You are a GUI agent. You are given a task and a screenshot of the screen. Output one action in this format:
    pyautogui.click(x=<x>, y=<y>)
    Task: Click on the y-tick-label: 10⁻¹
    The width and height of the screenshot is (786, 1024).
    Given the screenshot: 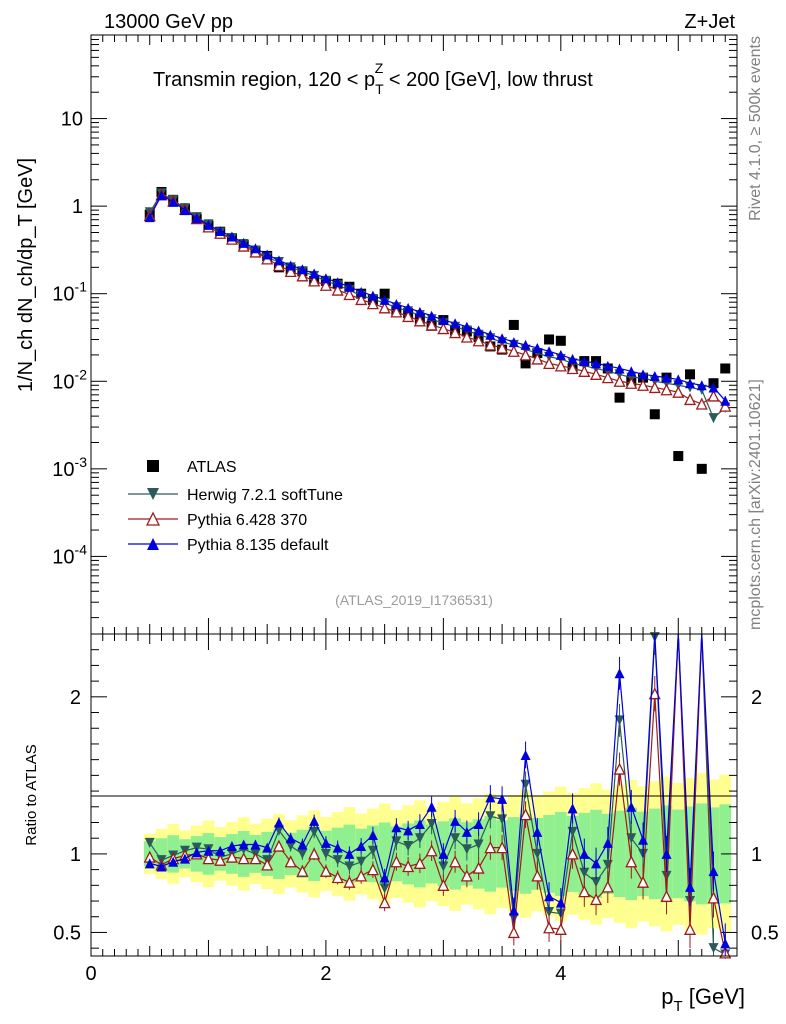 What is the action you would take?
    pyautogui.click(x=69, y=292)
    